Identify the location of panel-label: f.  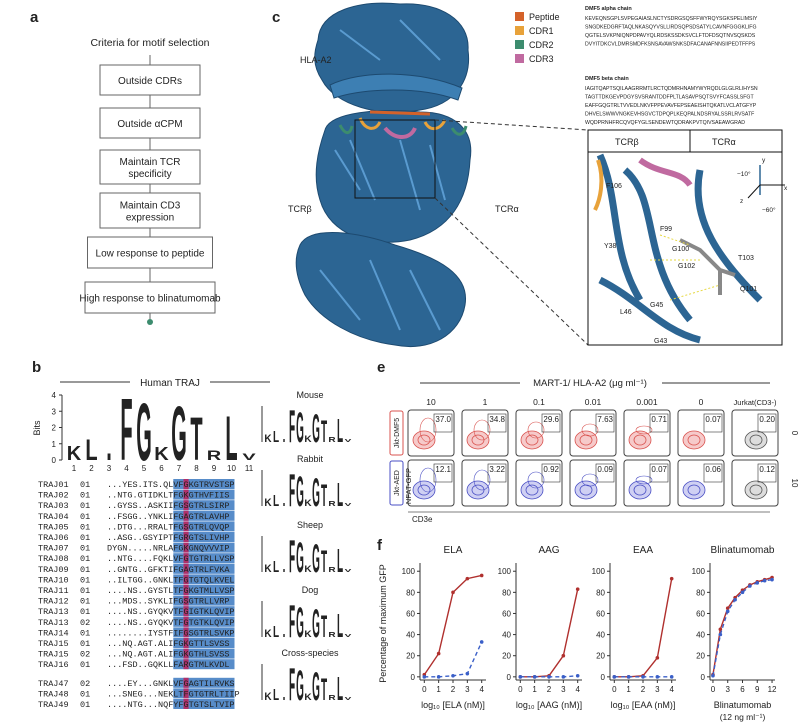
(380, 545).